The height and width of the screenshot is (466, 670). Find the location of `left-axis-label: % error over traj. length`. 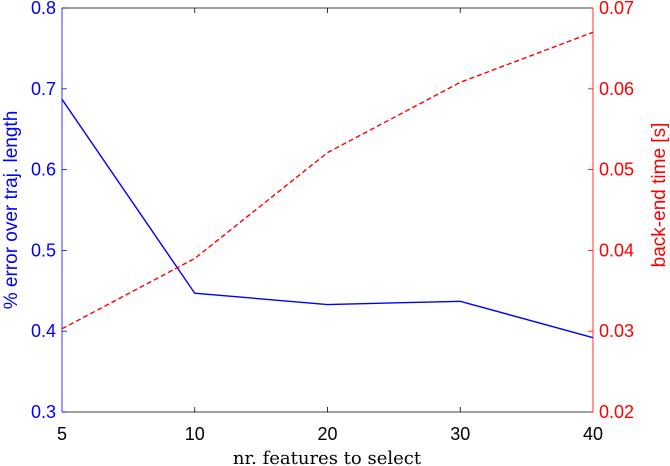

left-axis-label: % error over traj. length is located at coordinates (11, 210).